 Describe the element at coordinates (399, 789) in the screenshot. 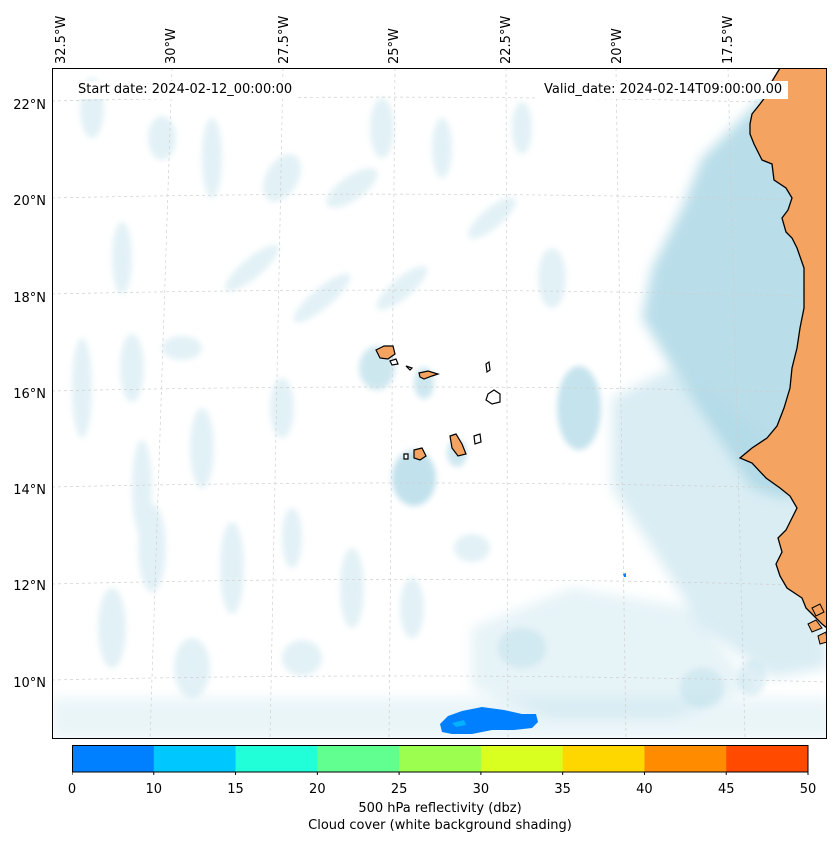

I see `colorbar-tick-label: 25` at that location.